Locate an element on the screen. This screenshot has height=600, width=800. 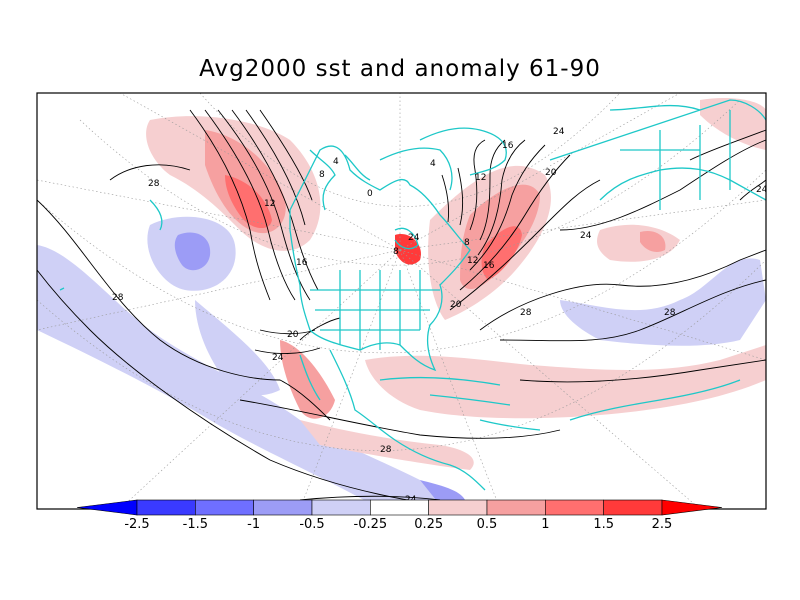
colorbar-tick-label: -2.5 is located at coordinates (136, 524).